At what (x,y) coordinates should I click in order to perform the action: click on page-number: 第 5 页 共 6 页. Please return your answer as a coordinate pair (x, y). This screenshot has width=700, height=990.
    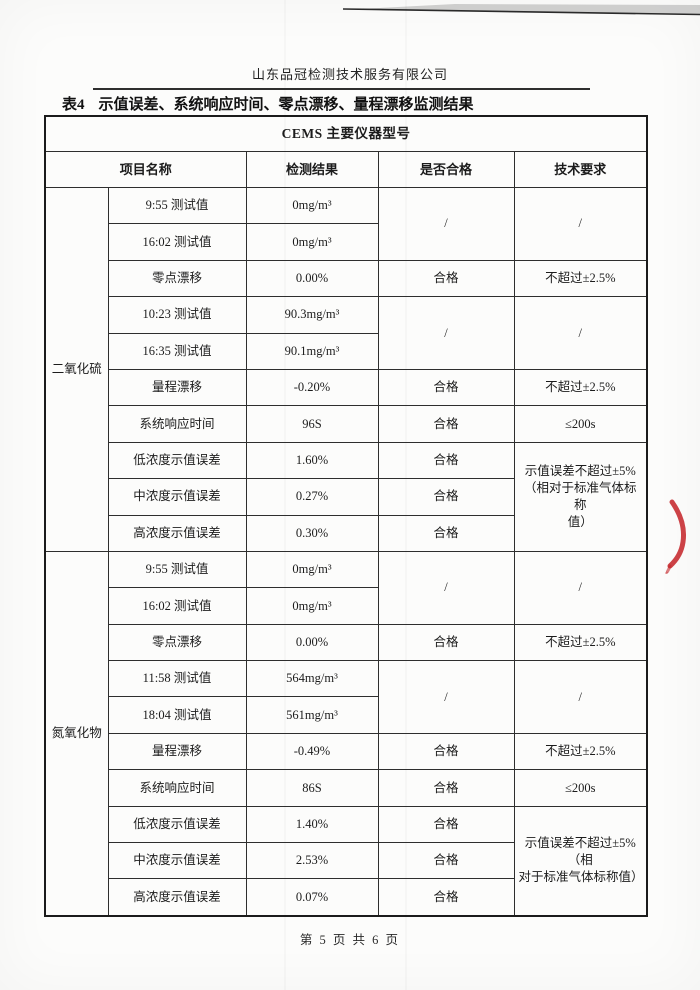
    Looking at the image, I should click on (350, 940).